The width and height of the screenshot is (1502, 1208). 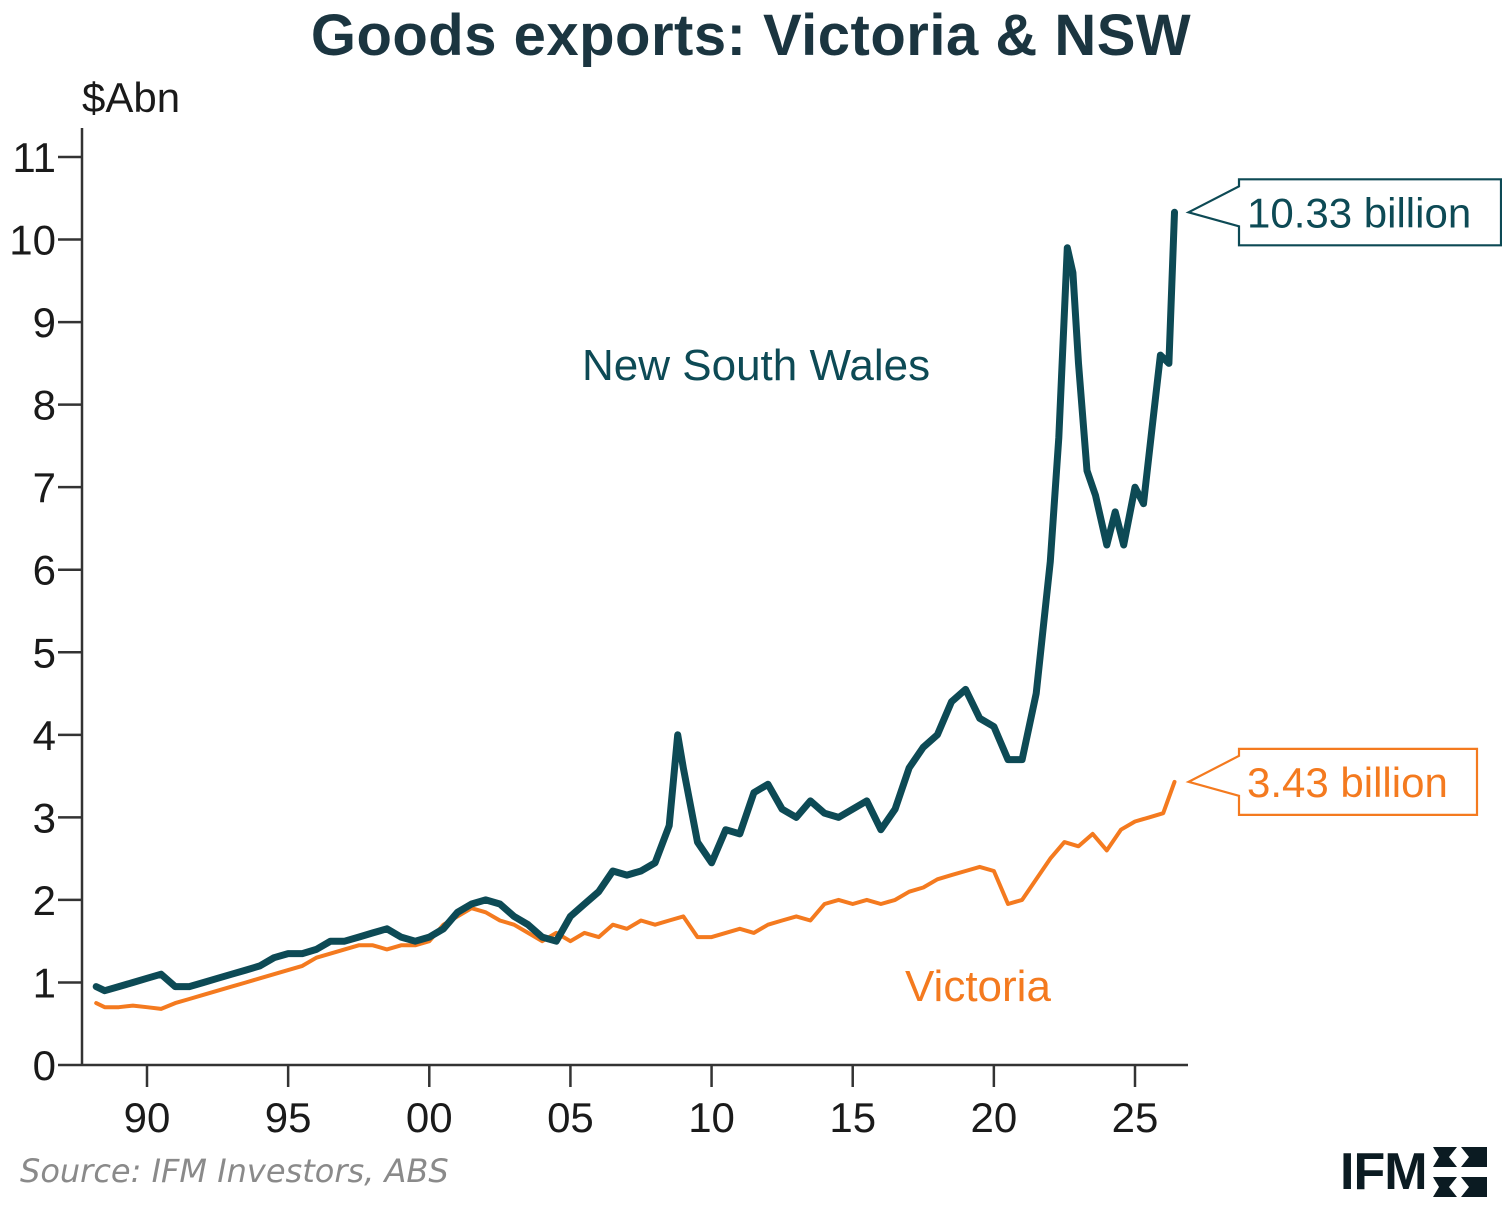 What do you see at coordinates (756, 365) in the screenshot?
I see `series-label-nsw: New South Wales` at bounding box center [756, 365].